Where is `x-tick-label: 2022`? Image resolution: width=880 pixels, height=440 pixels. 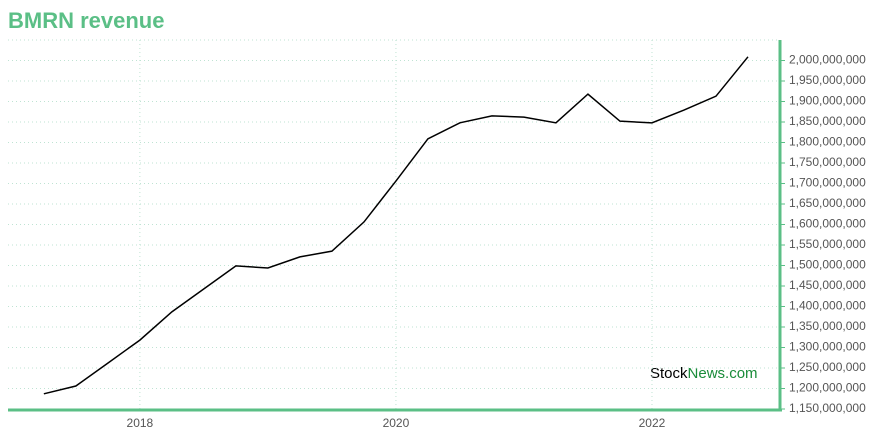 x-tick-label: 2022 is located at coordinates (652, 423).